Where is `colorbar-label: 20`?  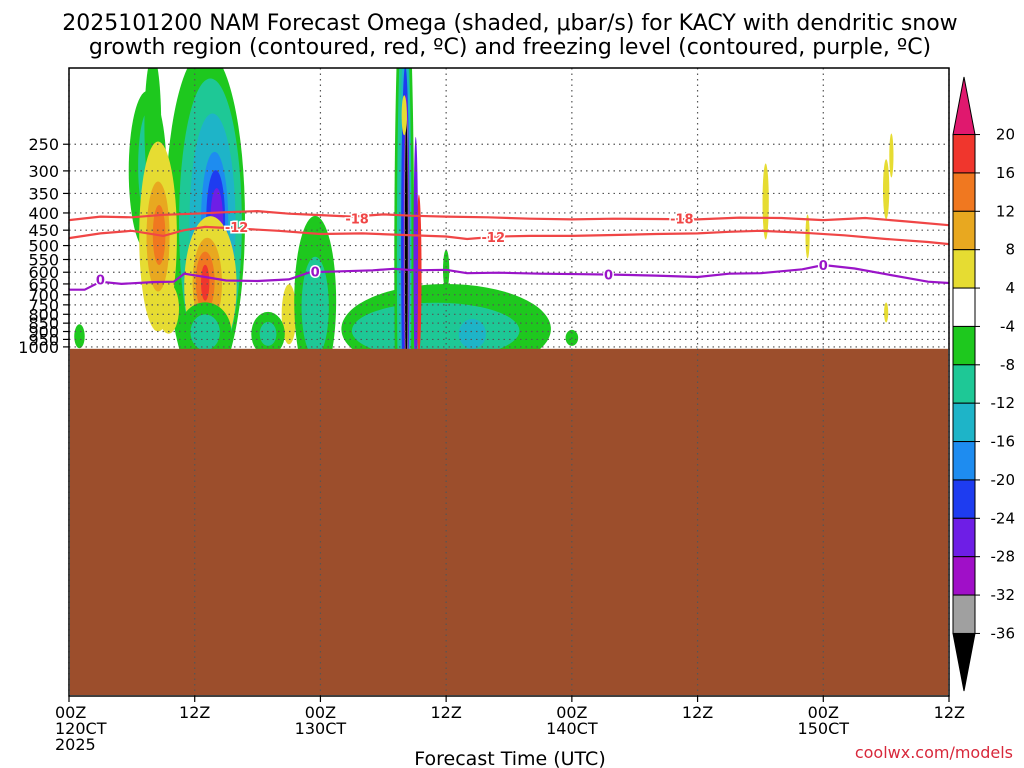 colorbar-label: 20 is located at coordinates (1005, 135).